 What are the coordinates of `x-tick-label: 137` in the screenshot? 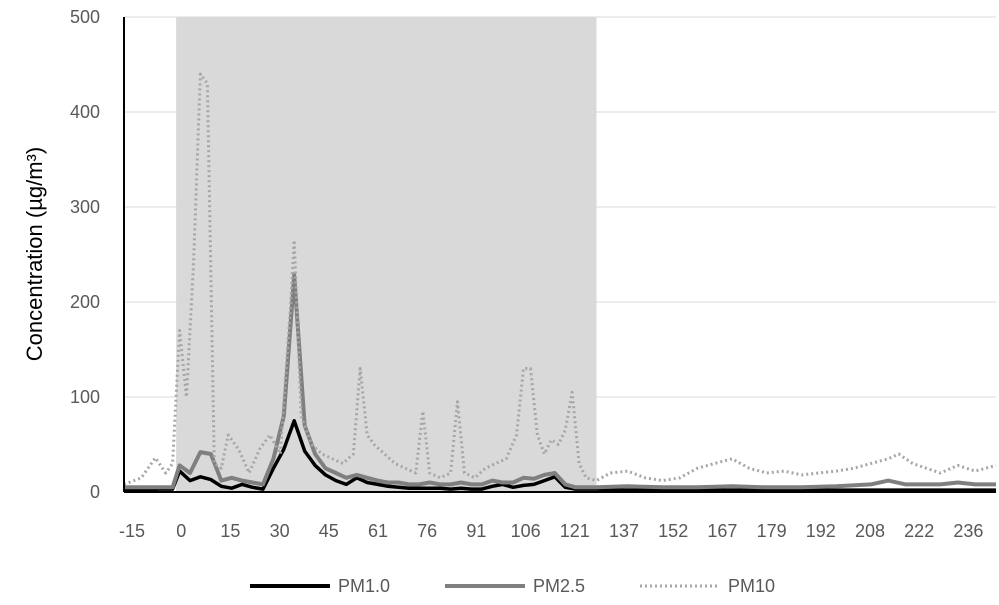 It's located at (624, 531).